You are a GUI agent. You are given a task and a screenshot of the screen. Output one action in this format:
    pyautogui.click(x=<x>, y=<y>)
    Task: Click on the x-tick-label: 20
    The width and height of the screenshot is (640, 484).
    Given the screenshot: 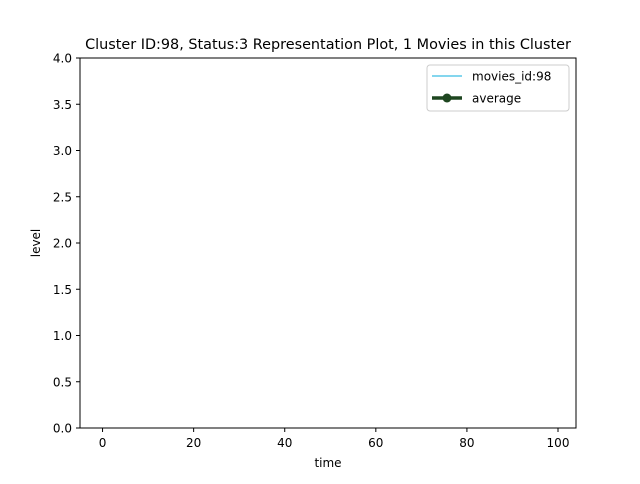 What is the action you would take?
    pyautogui.click(x=193, y=443)
    